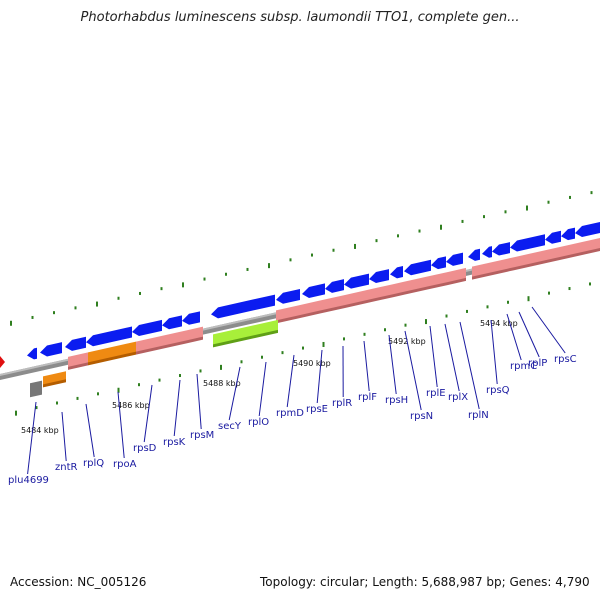  Describe the element at coordinates (245, 338) in the screenshot. I see `secY-edge` at that location.